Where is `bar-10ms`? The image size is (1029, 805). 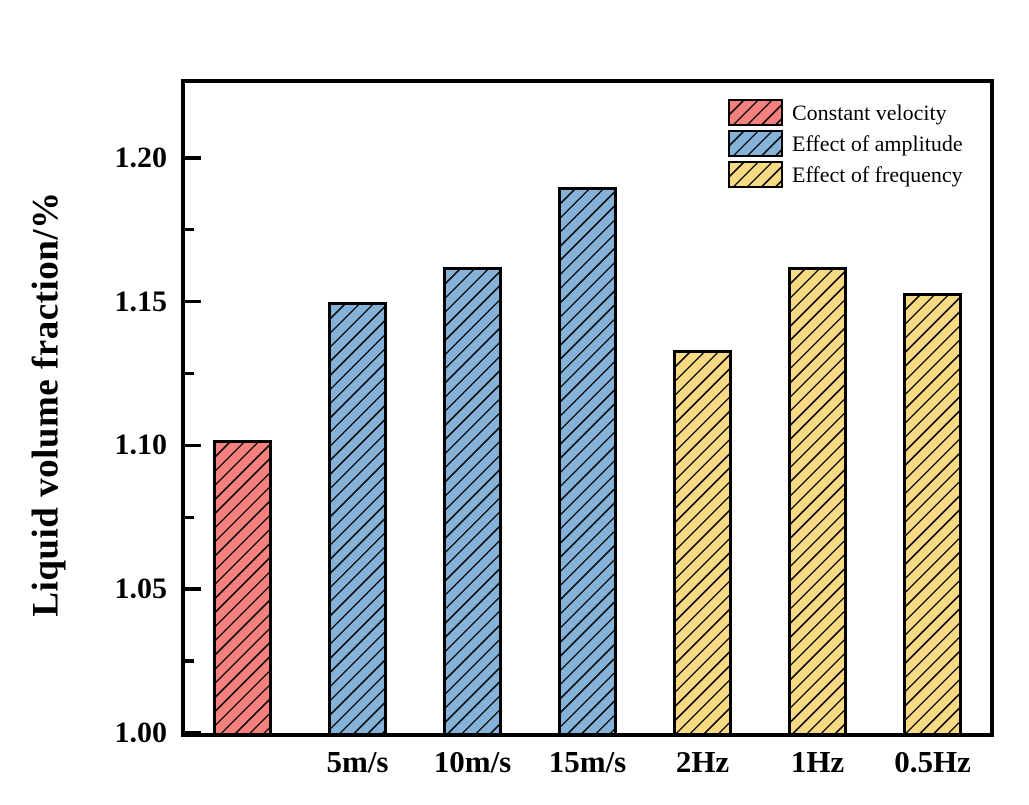
bar-10ms is located at coordinates (472, 500).